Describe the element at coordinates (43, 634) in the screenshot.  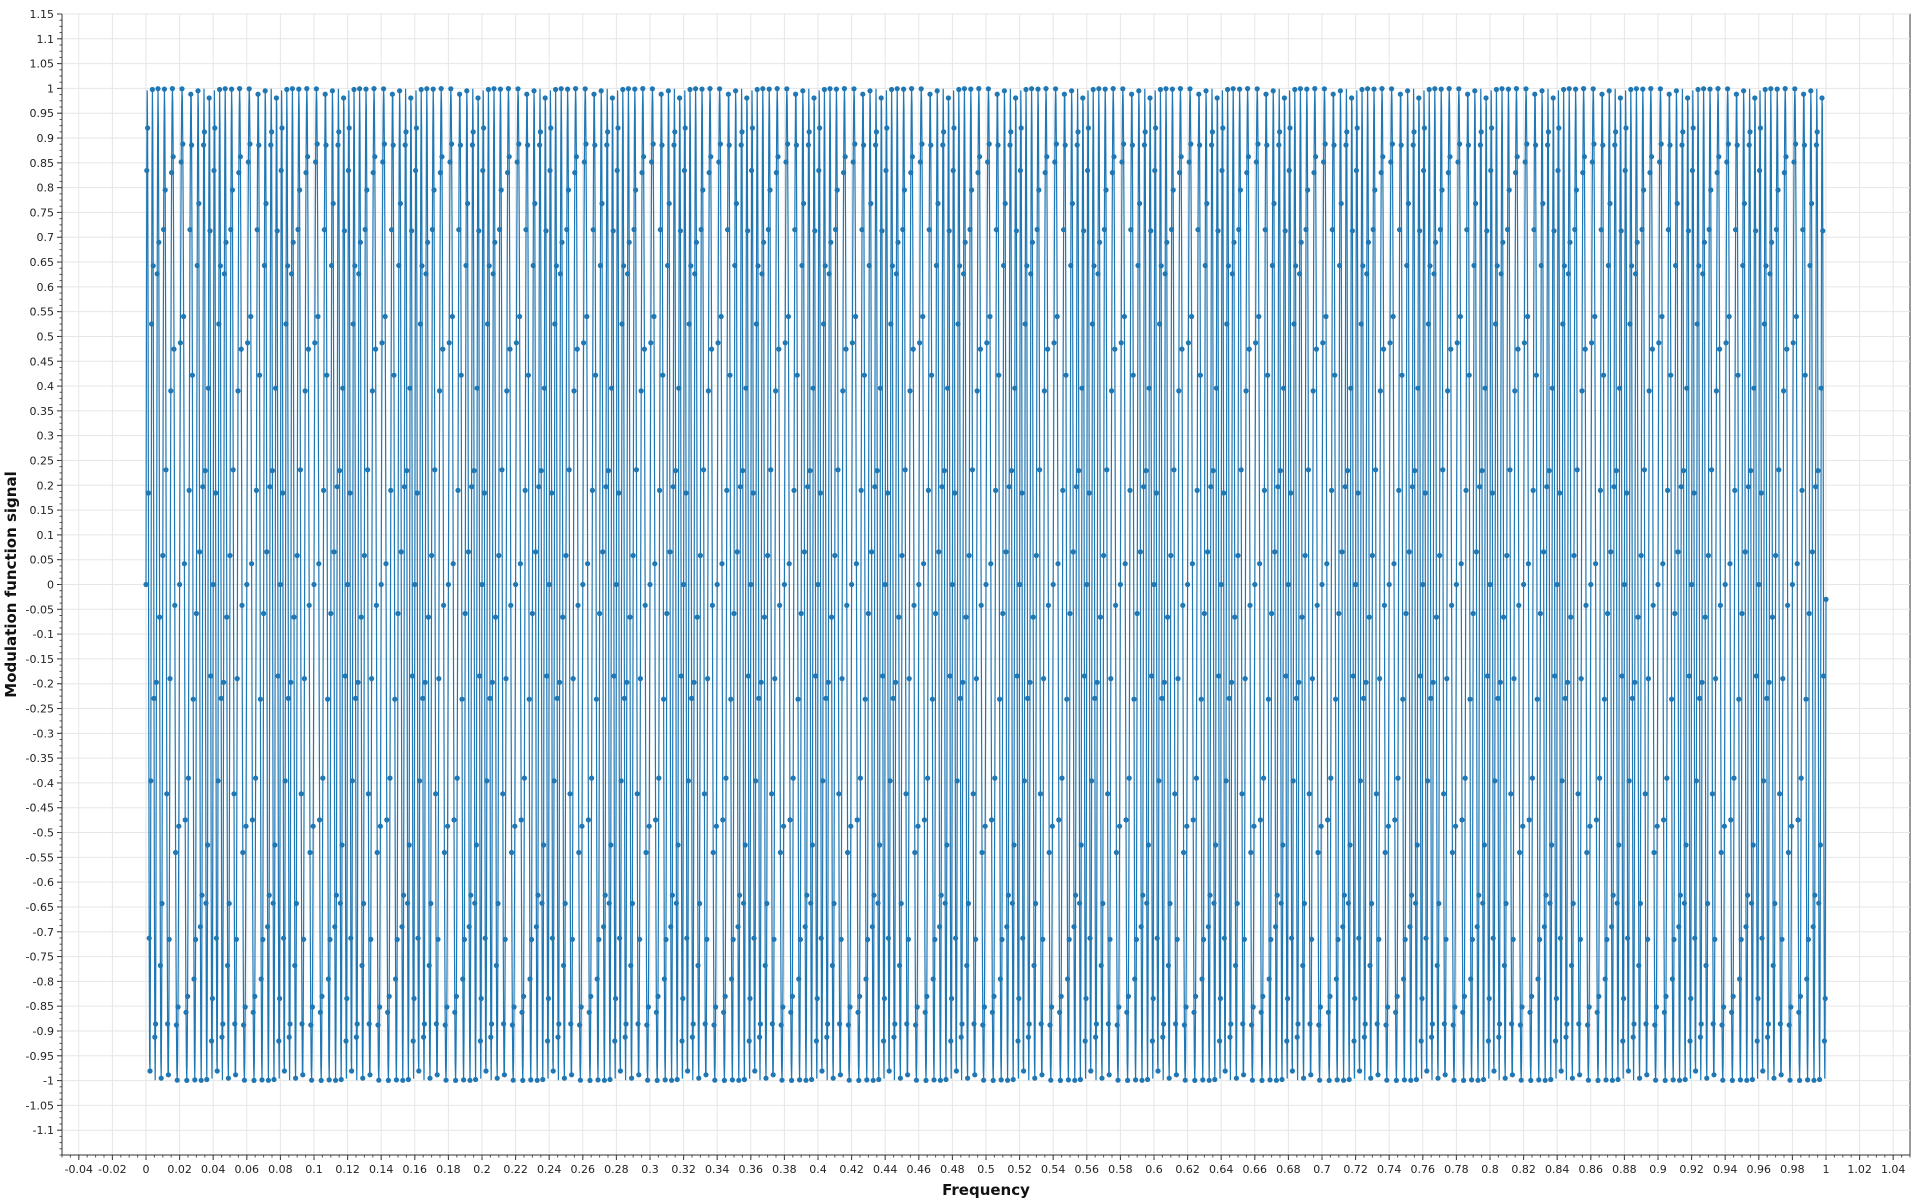
I see `y-tick-label: -0.1` at that location.